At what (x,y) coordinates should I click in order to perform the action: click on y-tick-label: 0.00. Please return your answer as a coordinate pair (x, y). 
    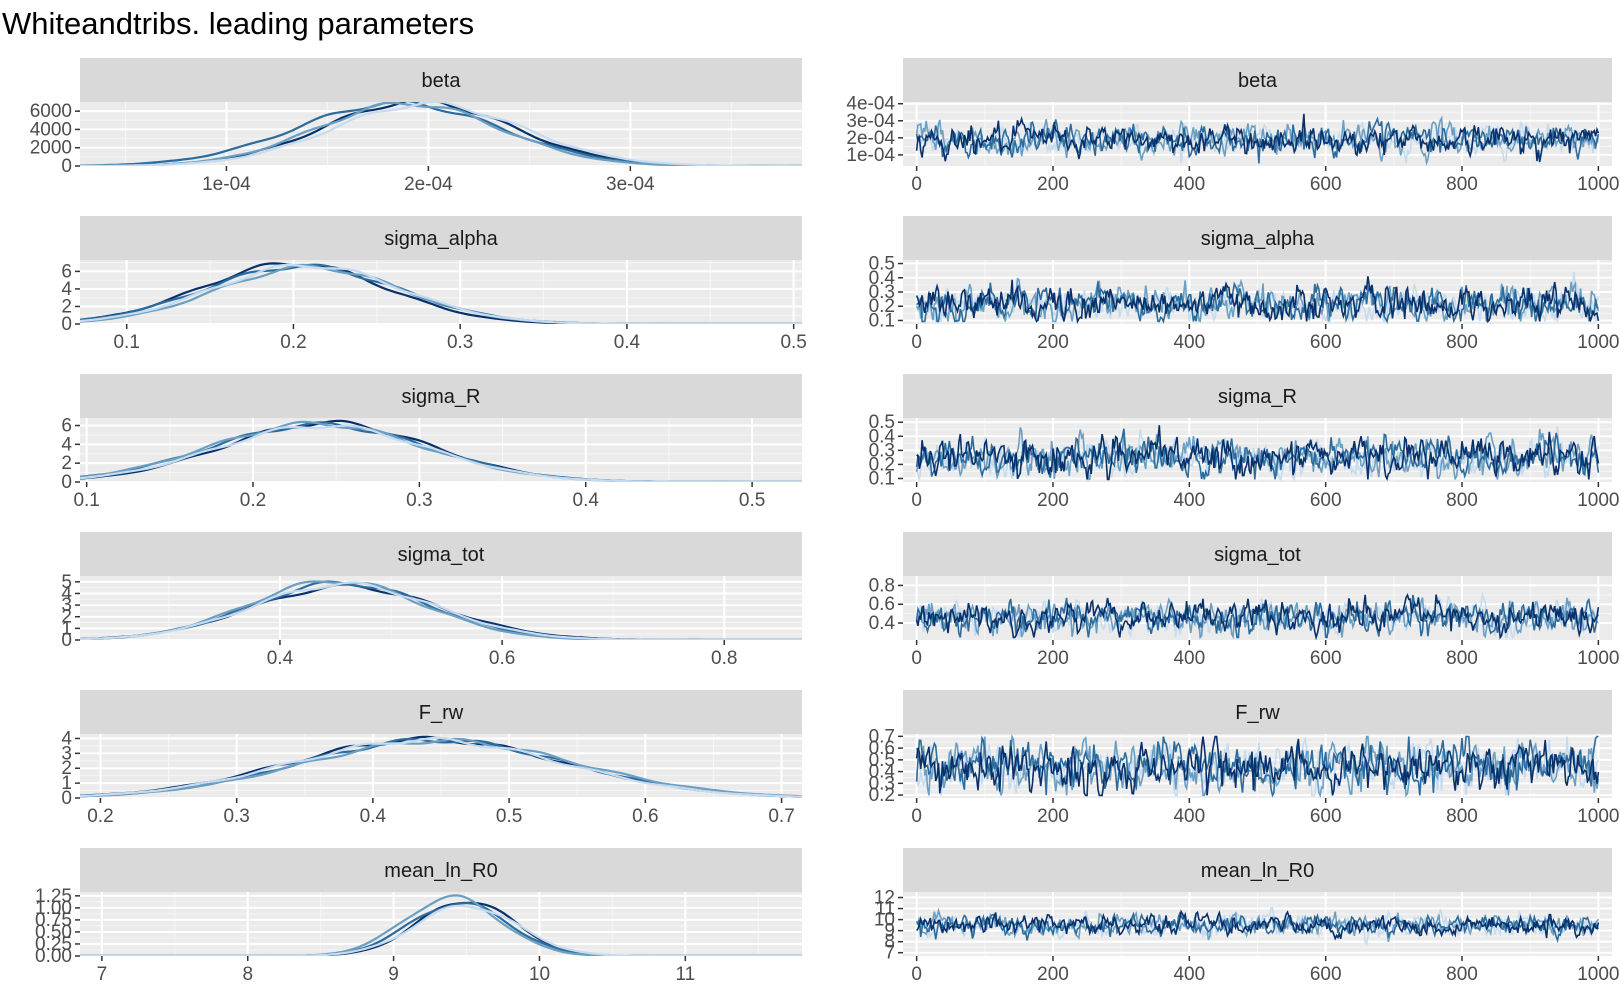
    Looking at the image, I should click on (53, 956).